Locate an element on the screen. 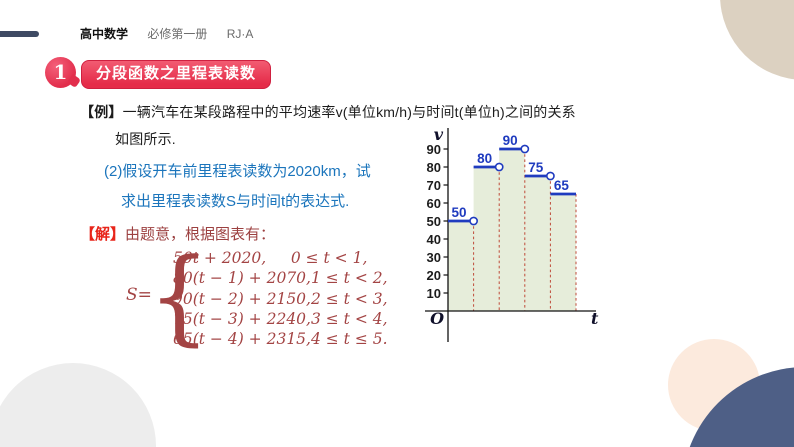 Image resolution: width=794 pixels, height=447 pixels. solution-tag: 【解】 is located at coordinates (103, 234).